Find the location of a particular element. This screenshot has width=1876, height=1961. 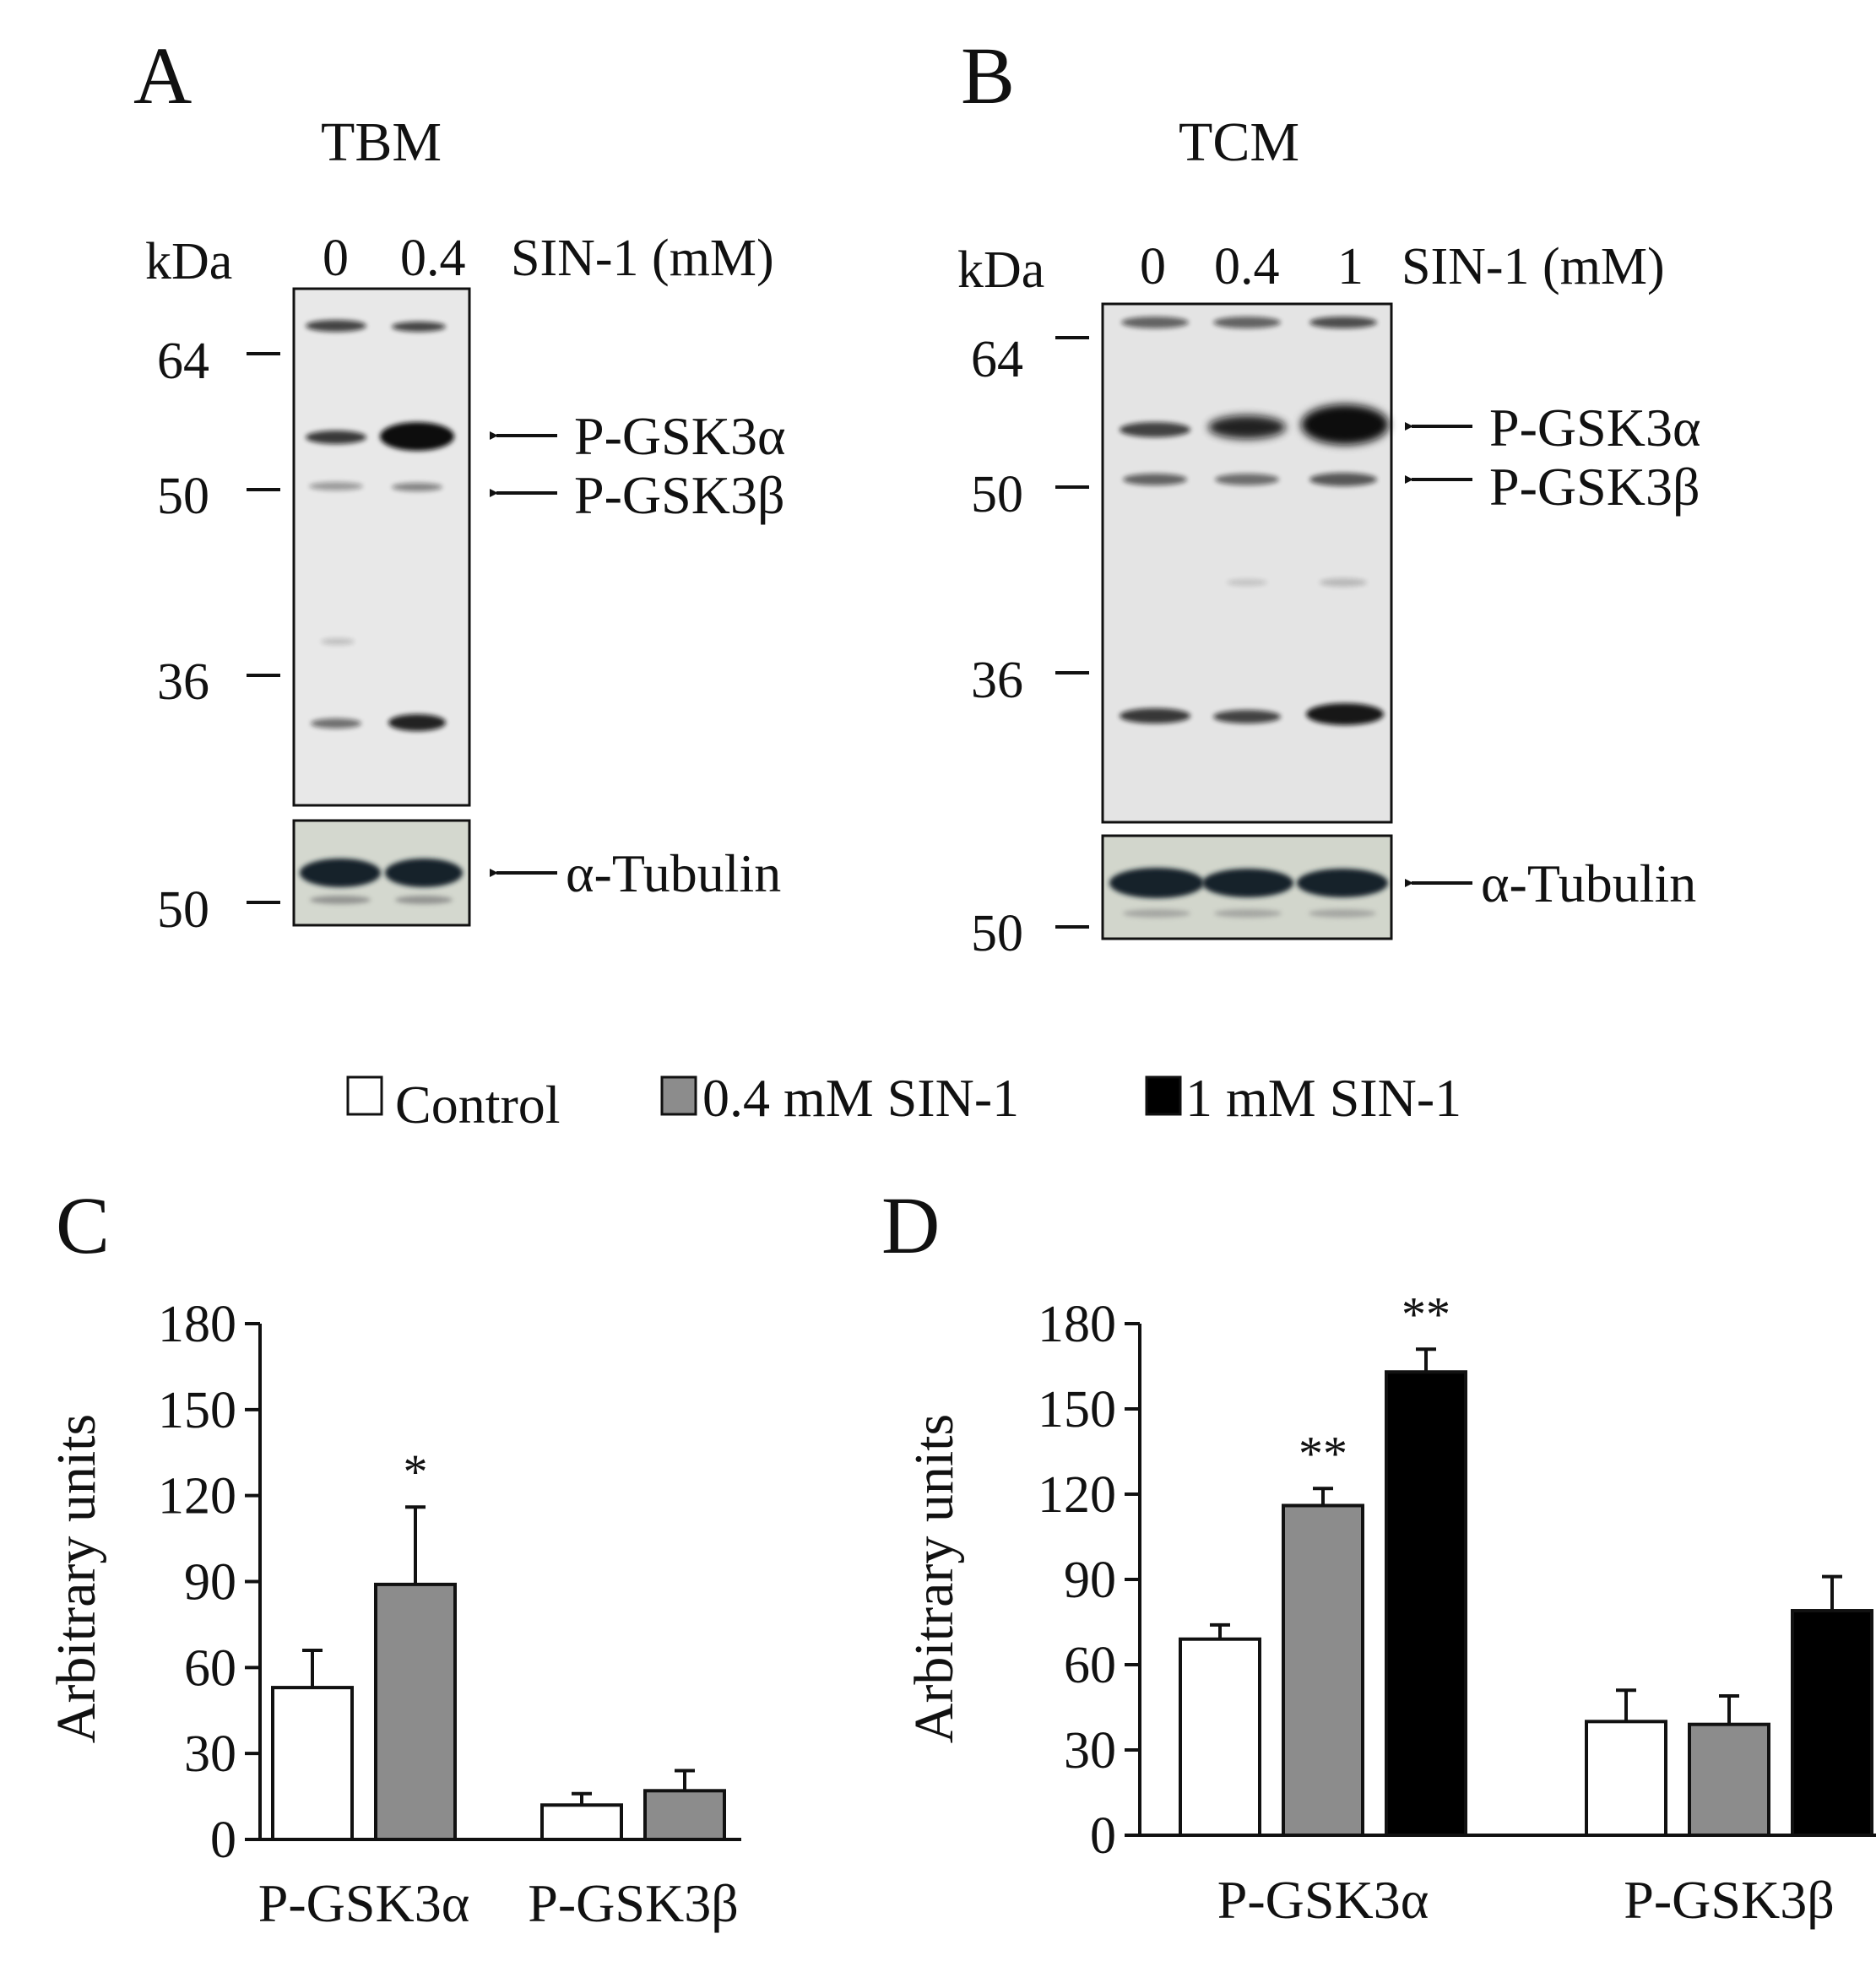

legend-item-1mm: 1 mM SIN-1 is located at coordinates (1303, 1098).